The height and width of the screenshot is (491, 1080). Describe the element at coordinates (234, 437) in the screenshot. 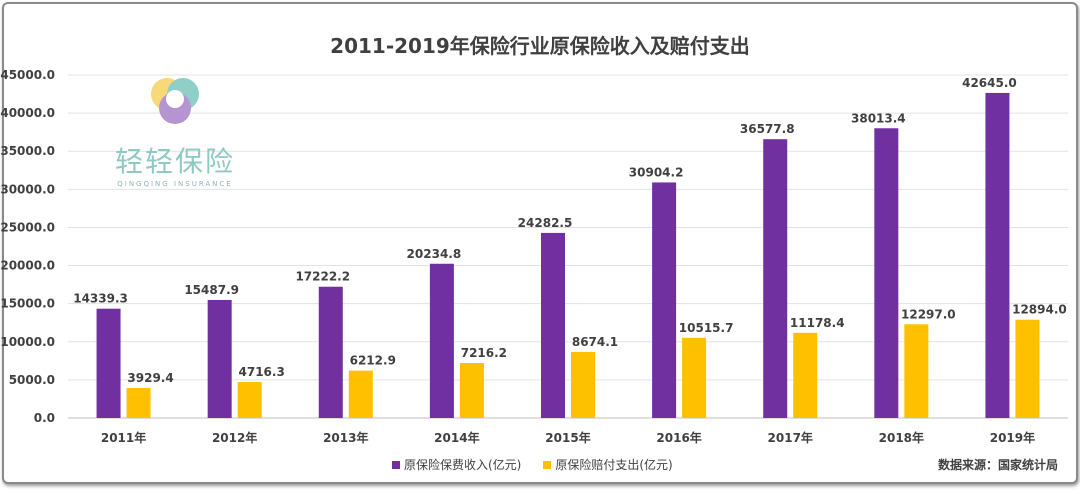

I see `x-tick-label: 2012年` at that location.